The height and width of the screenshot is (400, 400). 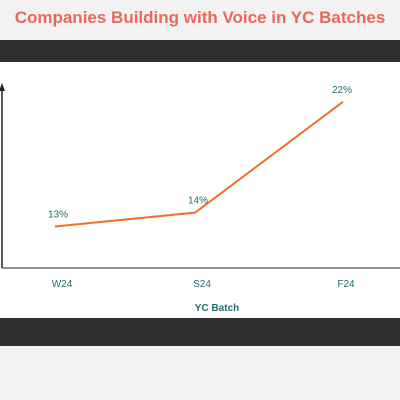 I want to click on y-axis-arrow, so click(x=2, y=87).